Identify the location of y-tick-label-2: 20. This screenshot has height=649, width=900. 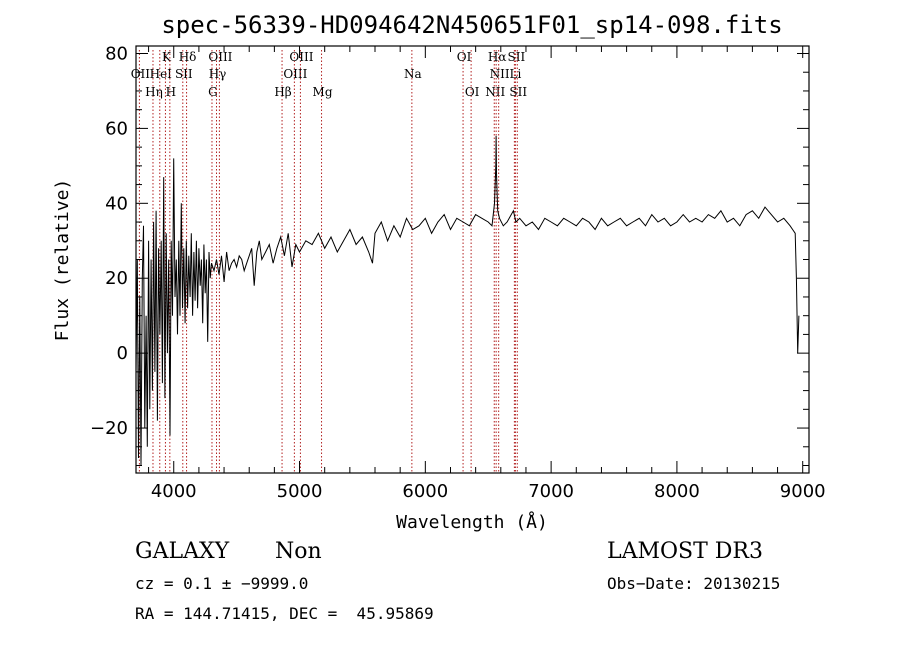
(116, 278).